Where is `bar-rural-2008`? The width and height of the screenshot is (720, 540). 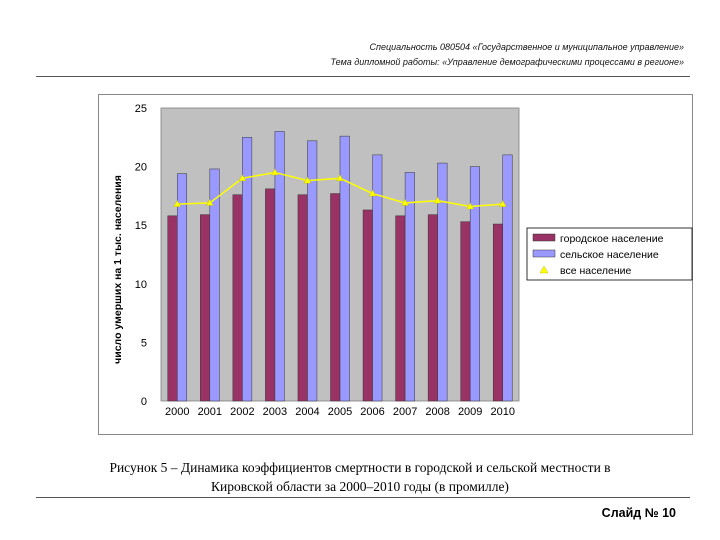
bar-rural-2008 is located at coordinates (442, 282).